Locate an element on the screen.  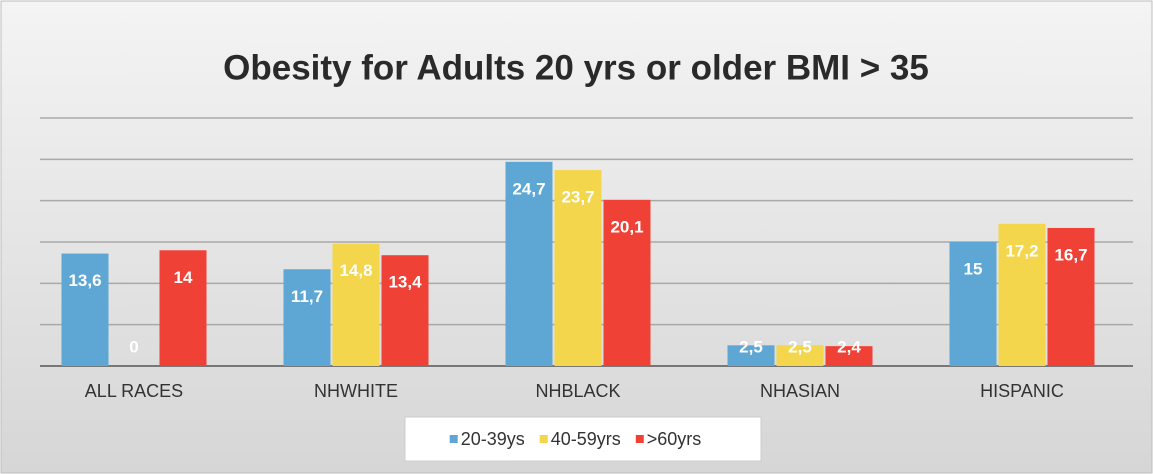
x-tick-label: HISPANIC is located at coordinates (1022, 391).